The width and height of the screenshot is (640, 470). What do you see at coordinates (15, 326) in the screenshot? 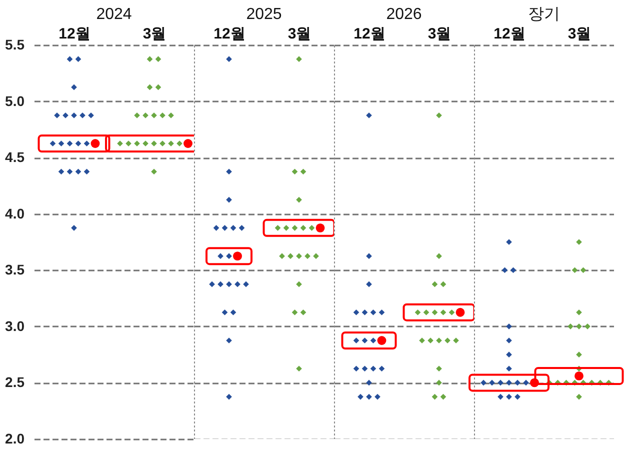
I see `y-tick-label: 3.0` at bounding box center [15, 326].